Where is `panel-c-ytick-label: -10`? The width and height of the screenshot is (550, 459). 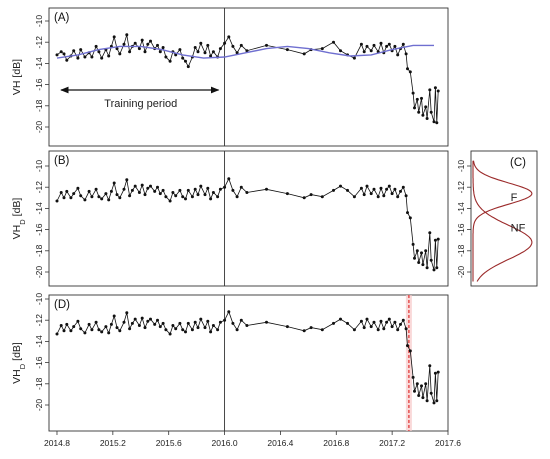 panel-c-ytick-label: -10 is located at coordinates (461, 166).